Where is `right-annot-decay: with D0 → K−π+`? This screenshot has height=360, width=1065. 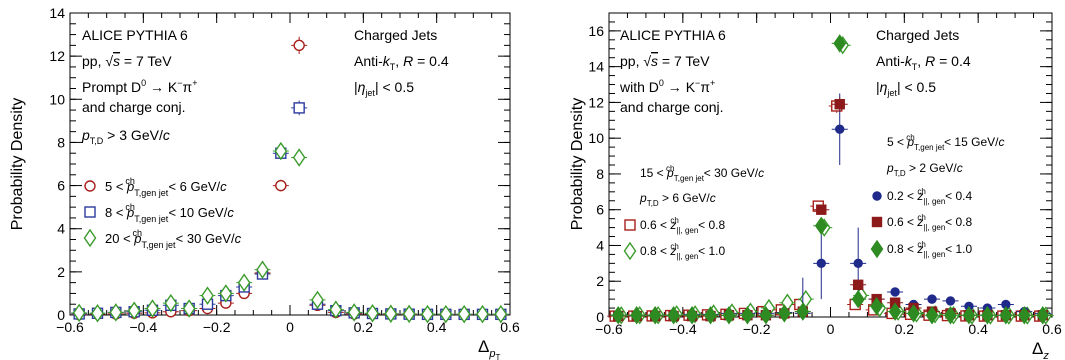
right-annot-decay: with D0 → K−π+ is located at coordinates (667, 86).